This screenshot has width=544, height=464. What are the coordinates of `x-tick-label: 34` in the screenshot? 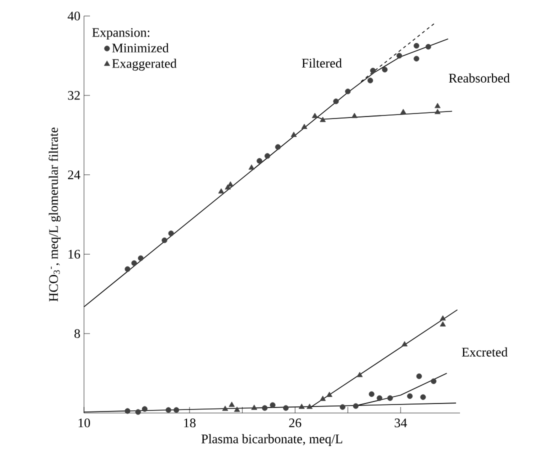 It's located at (400, 423).